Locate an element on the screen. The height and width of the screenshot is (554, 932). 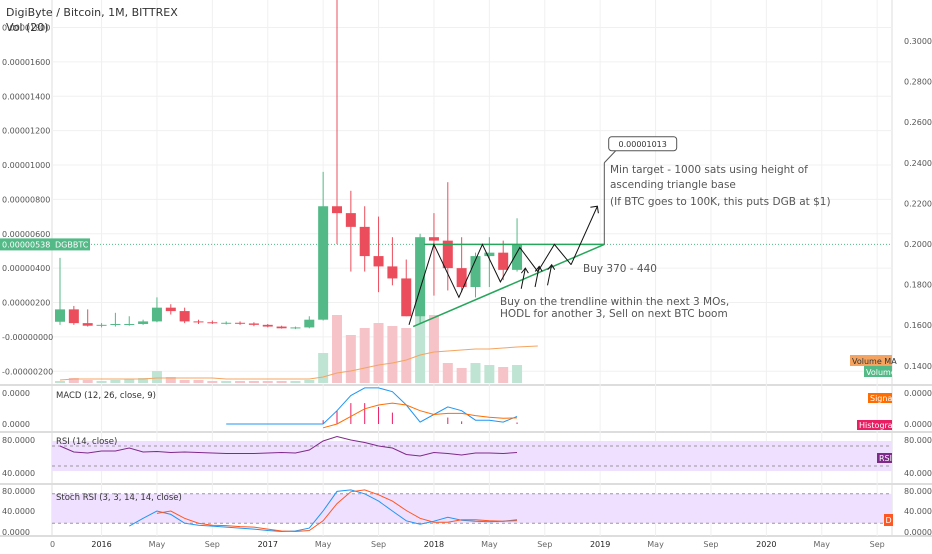
right-tick-label: 0.3000 is located at coordinates (918, 41).